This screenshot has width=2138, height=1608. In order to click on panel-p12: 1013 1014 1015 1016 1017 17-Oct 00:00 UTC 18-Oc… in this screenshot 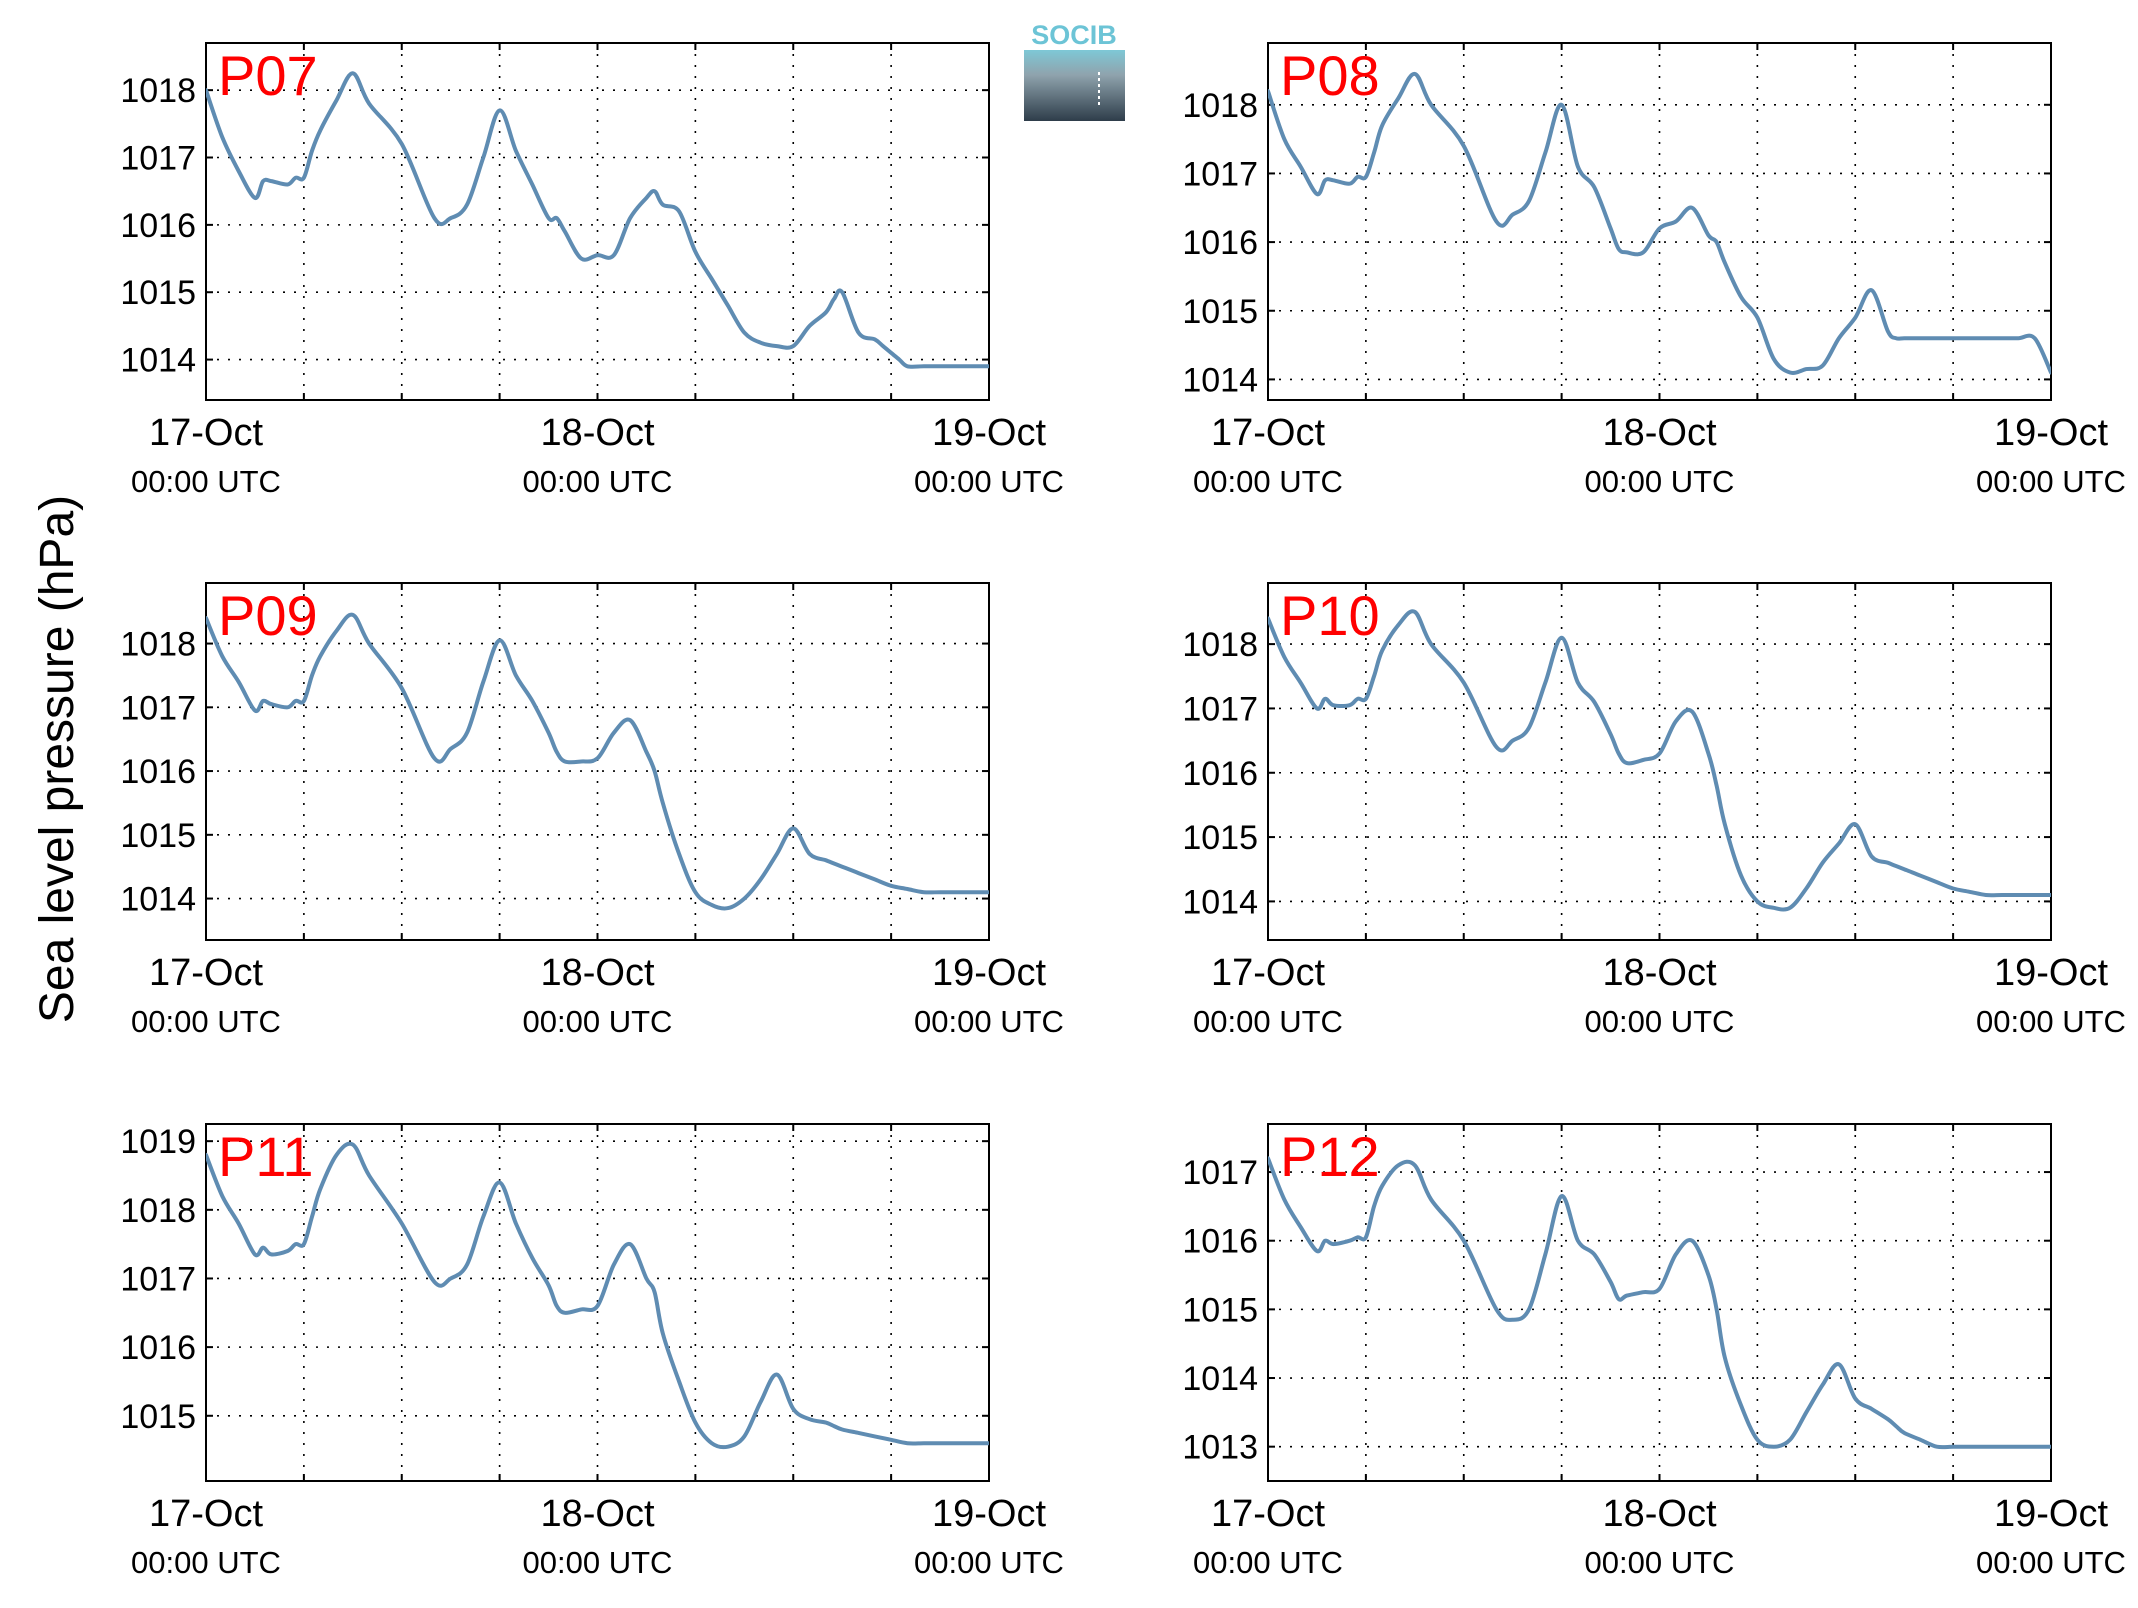, I will do `click(1654, 1351)`.